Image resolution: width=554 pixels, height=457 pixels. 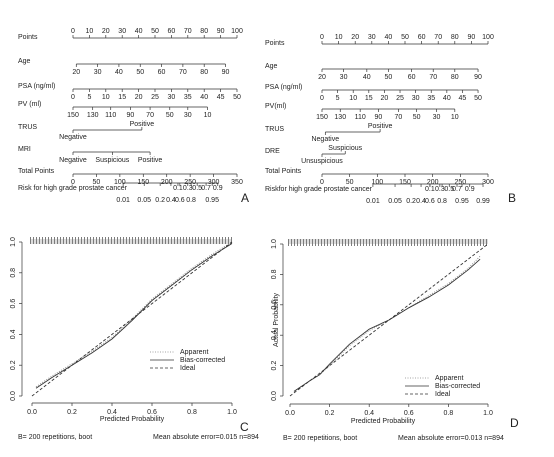 What do you see at coordinates (122, 97) in the screenshot?
I see `tick-label: 15` at bounding box center [122, 97].